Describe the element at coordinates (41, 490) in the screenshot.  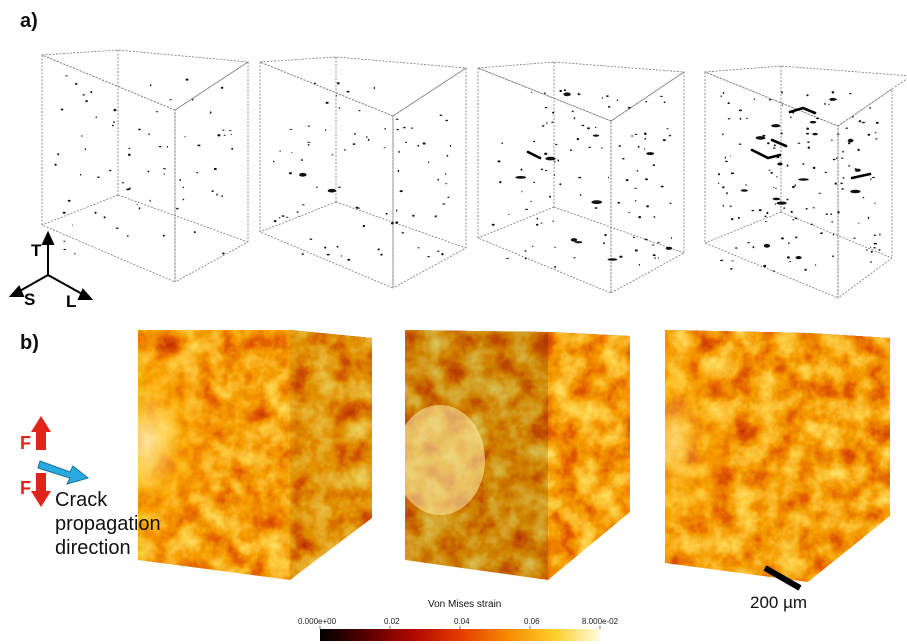
I see `force-arrow-down` at that location.